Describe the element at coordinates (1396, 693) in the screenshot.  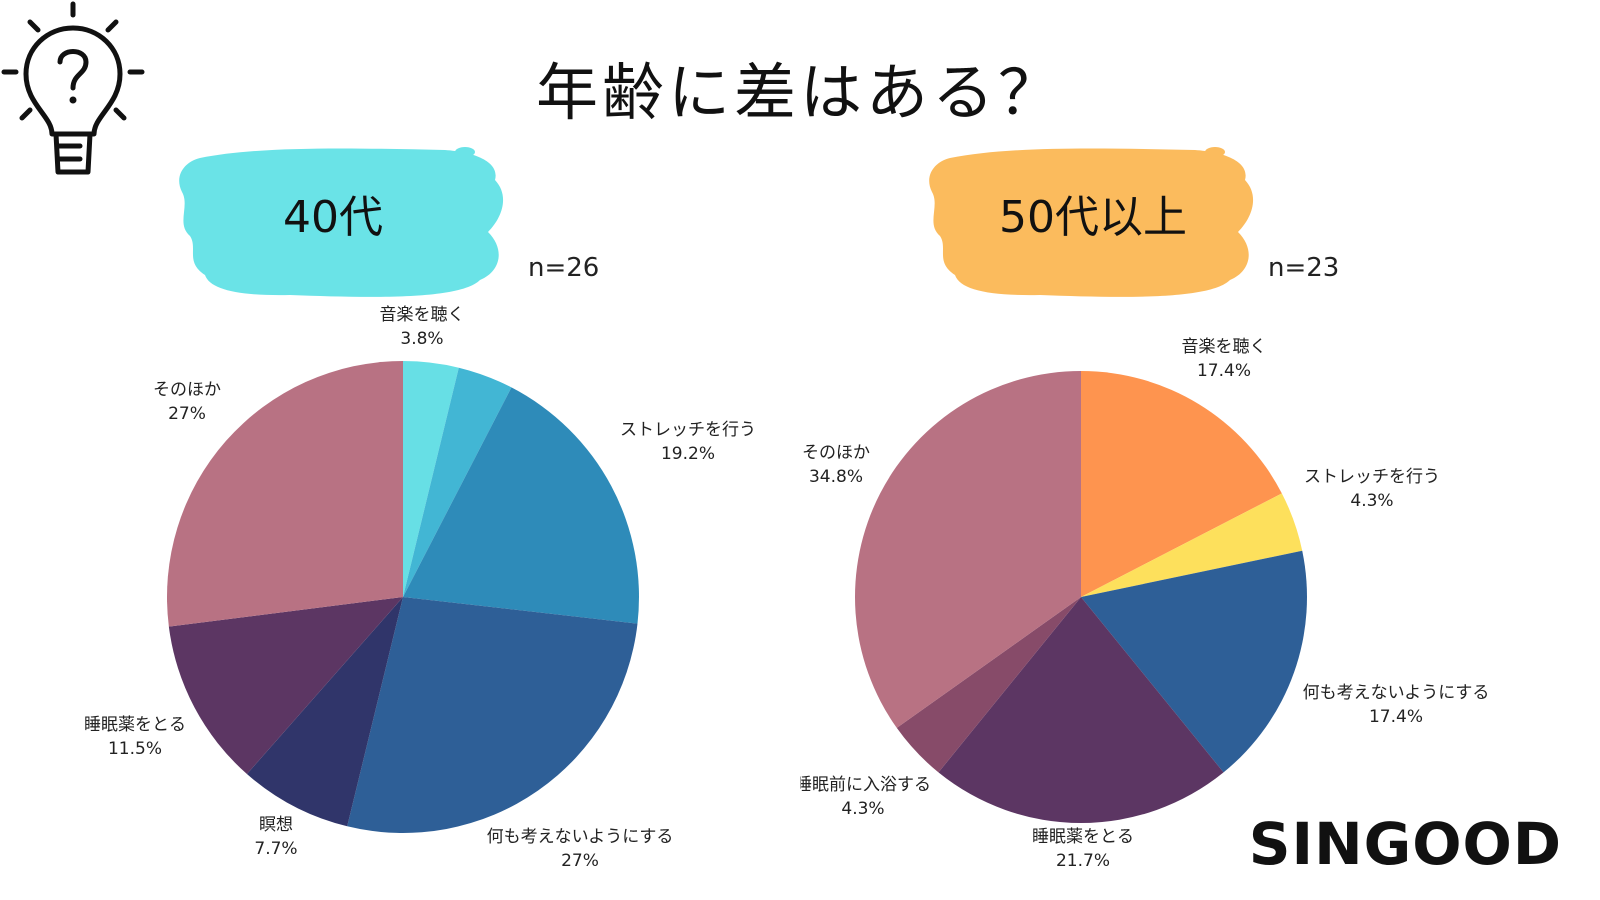
I see `pie50-label-2: 何も考えないようにする` at that location.